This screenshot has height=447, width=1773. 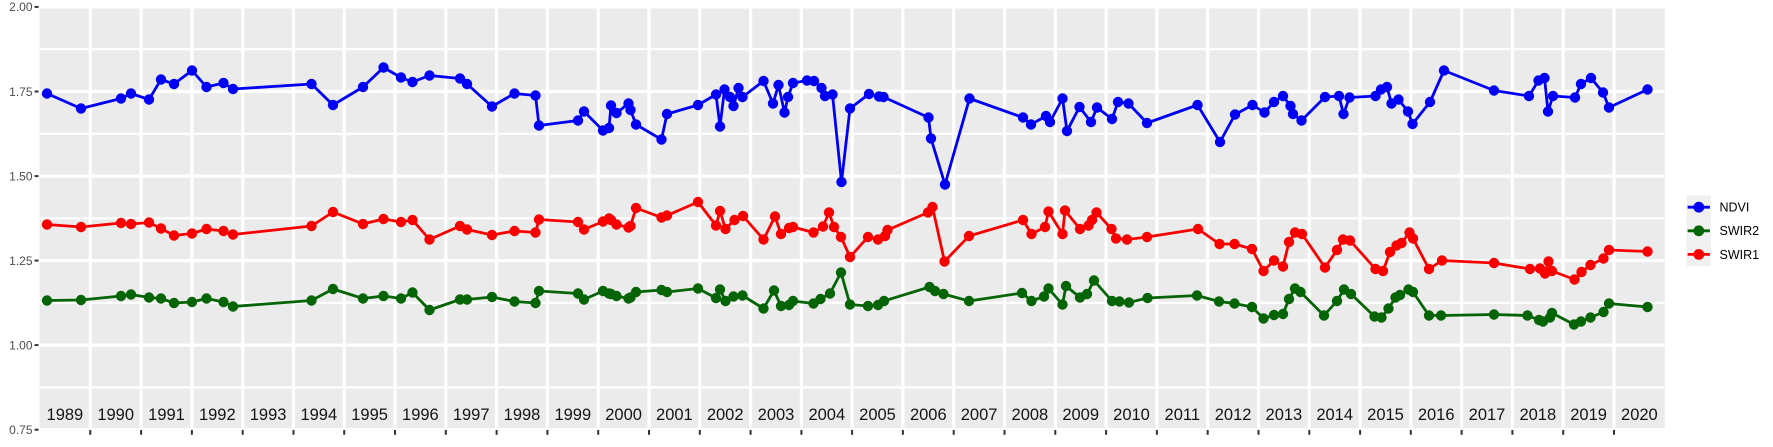 I want to click on svg-text: 2020, so click(x=1639, y=415).